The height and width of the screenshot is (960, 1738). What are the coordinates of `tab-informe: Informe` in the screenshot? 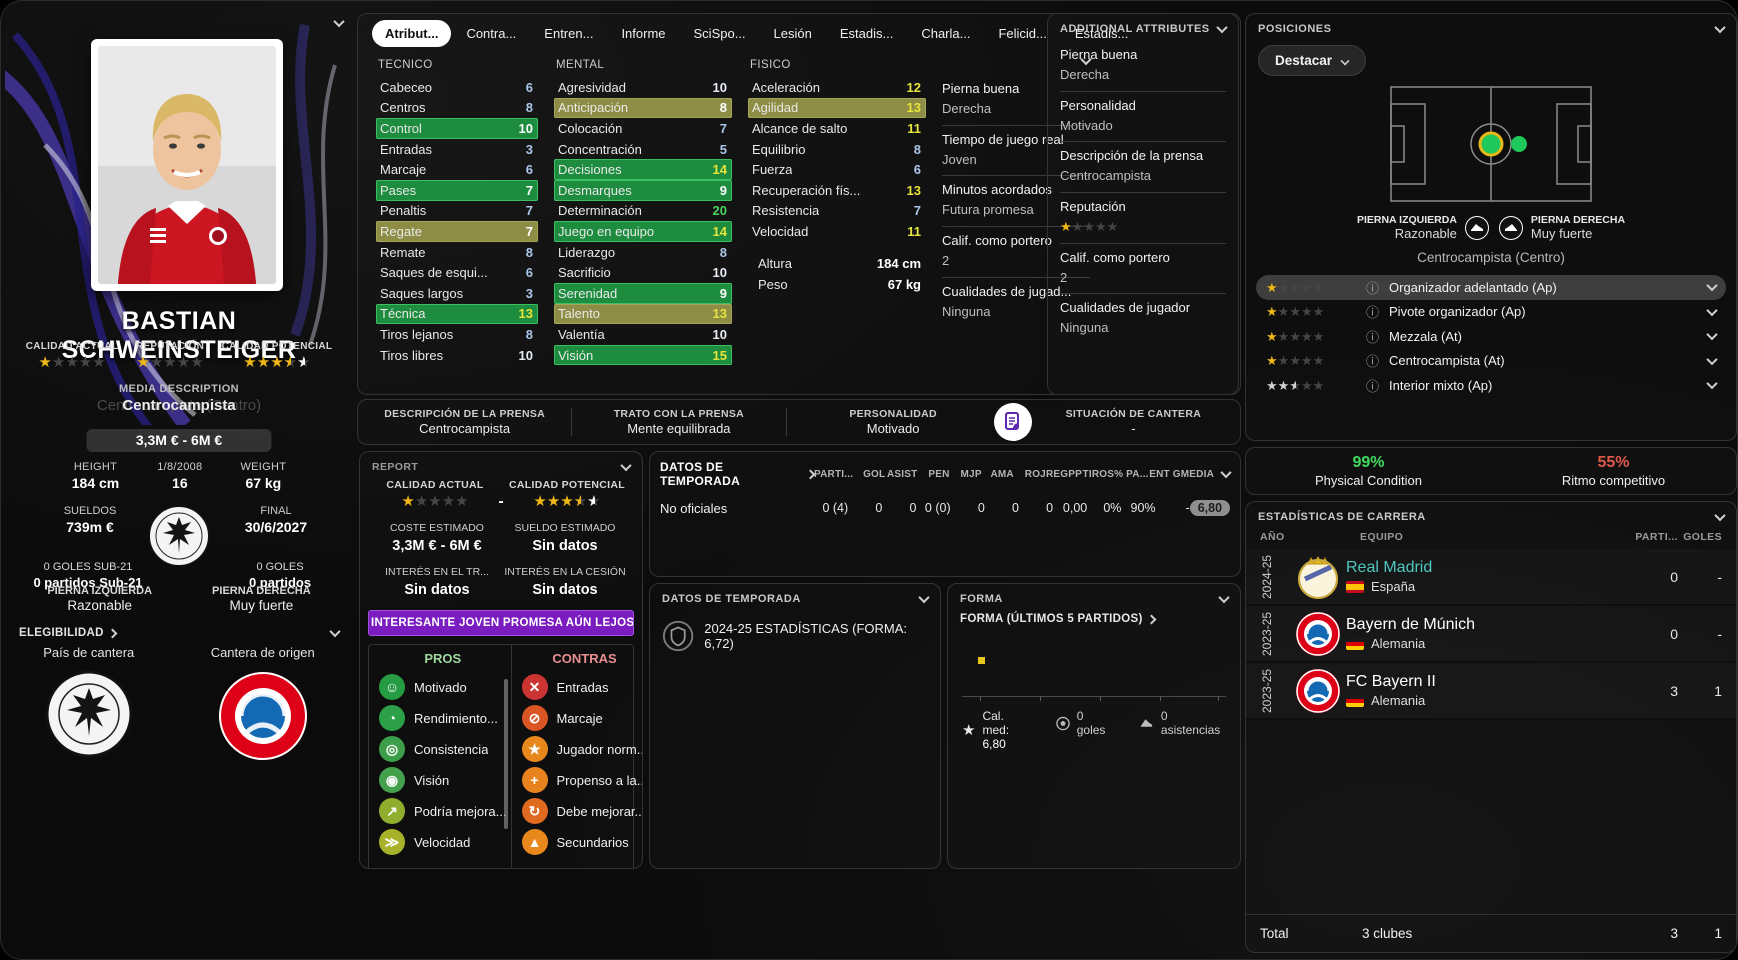 It's located at (643, 33).